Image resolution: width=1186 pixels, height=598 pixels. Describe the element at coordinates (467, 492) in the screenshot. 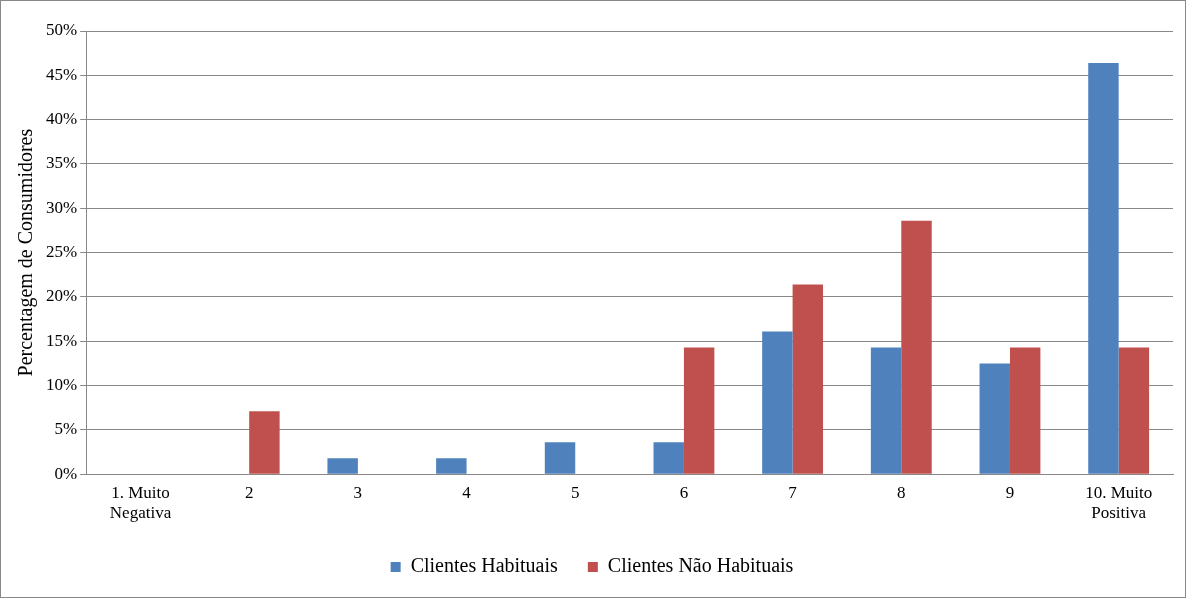

I see `x-tick-label: 4` at that location.